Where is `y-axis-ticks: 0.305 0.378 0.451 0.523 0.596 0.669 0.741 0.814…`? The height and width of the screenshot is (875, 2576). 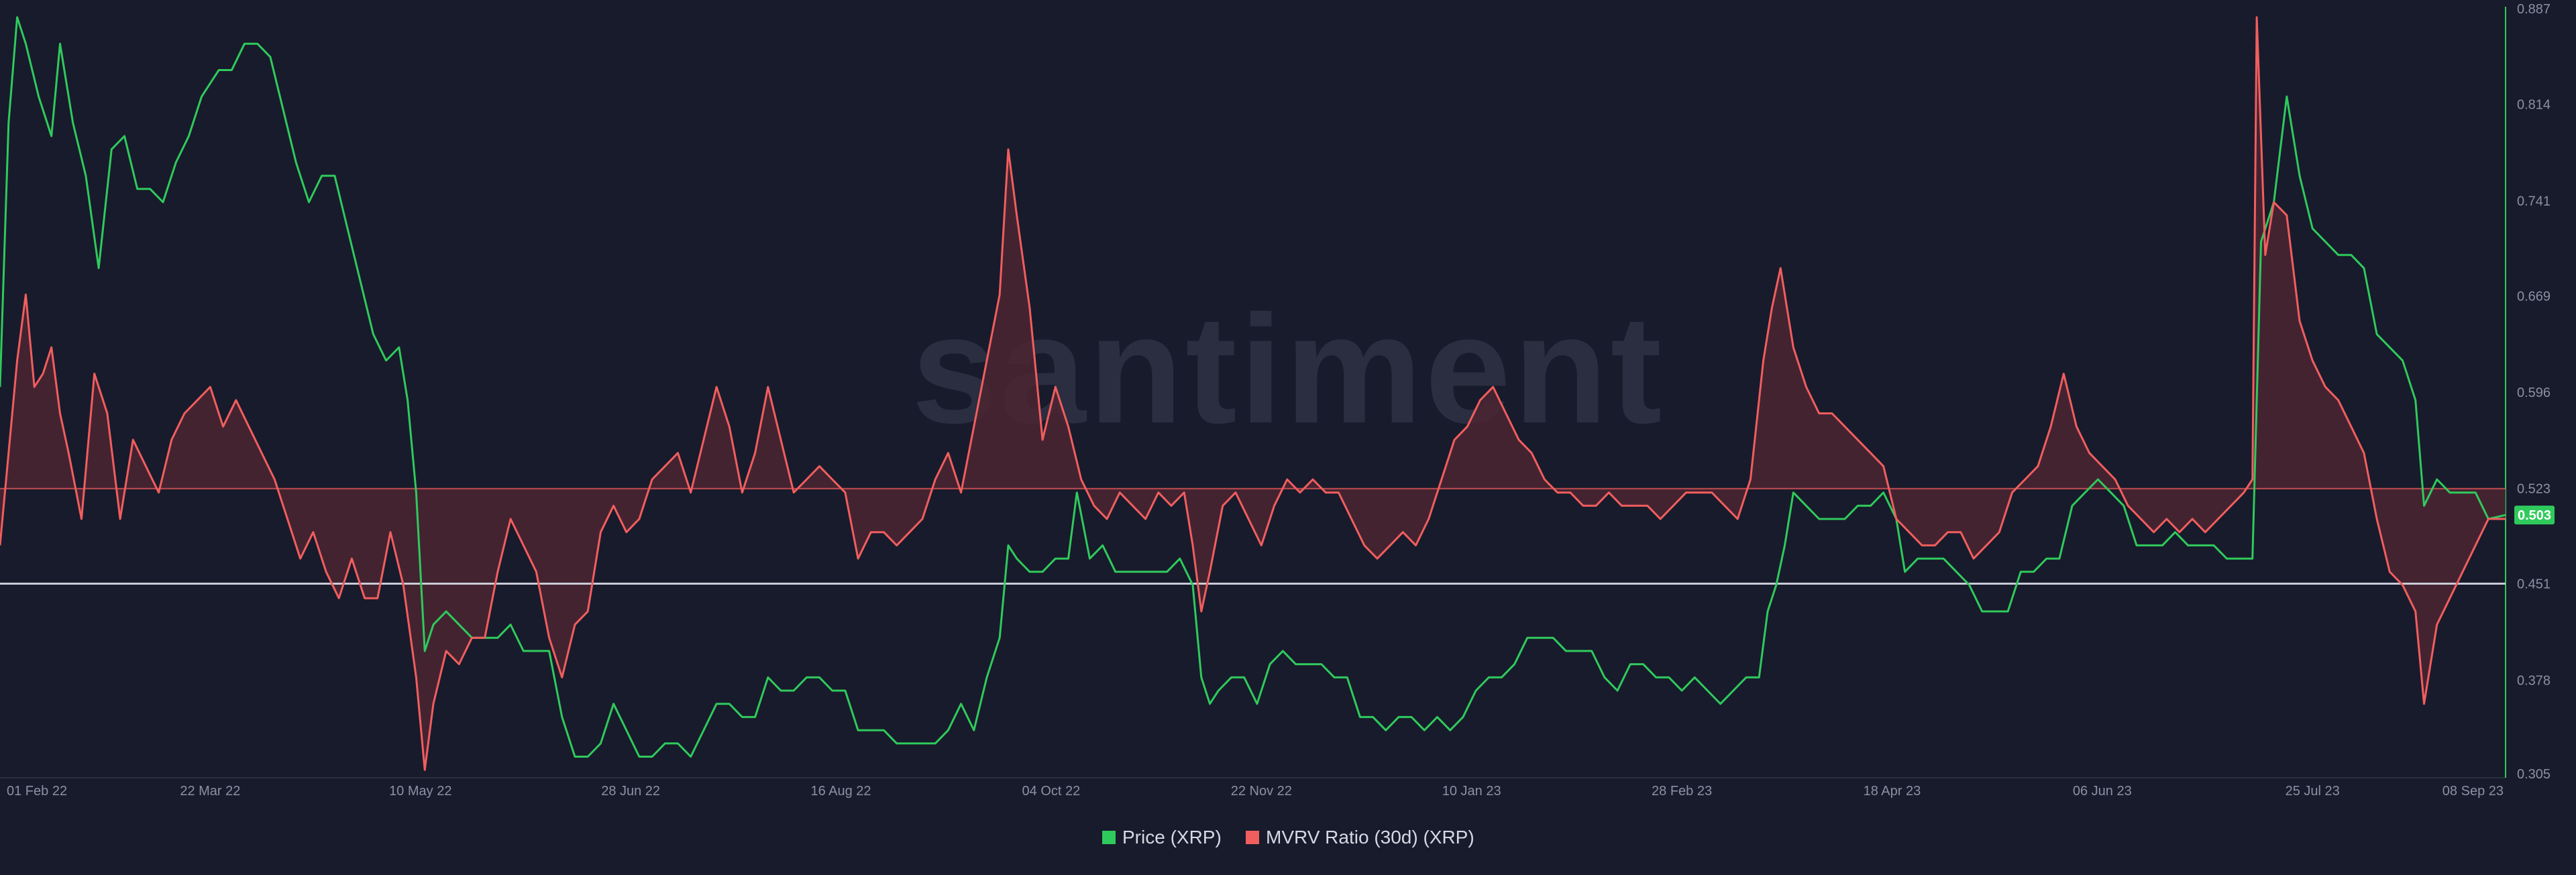 y-axis-ticks: 0.305 0.378 0.451 0.523 0.596 0.669 0.741 0.814… is located at coordinates (2534, 392).